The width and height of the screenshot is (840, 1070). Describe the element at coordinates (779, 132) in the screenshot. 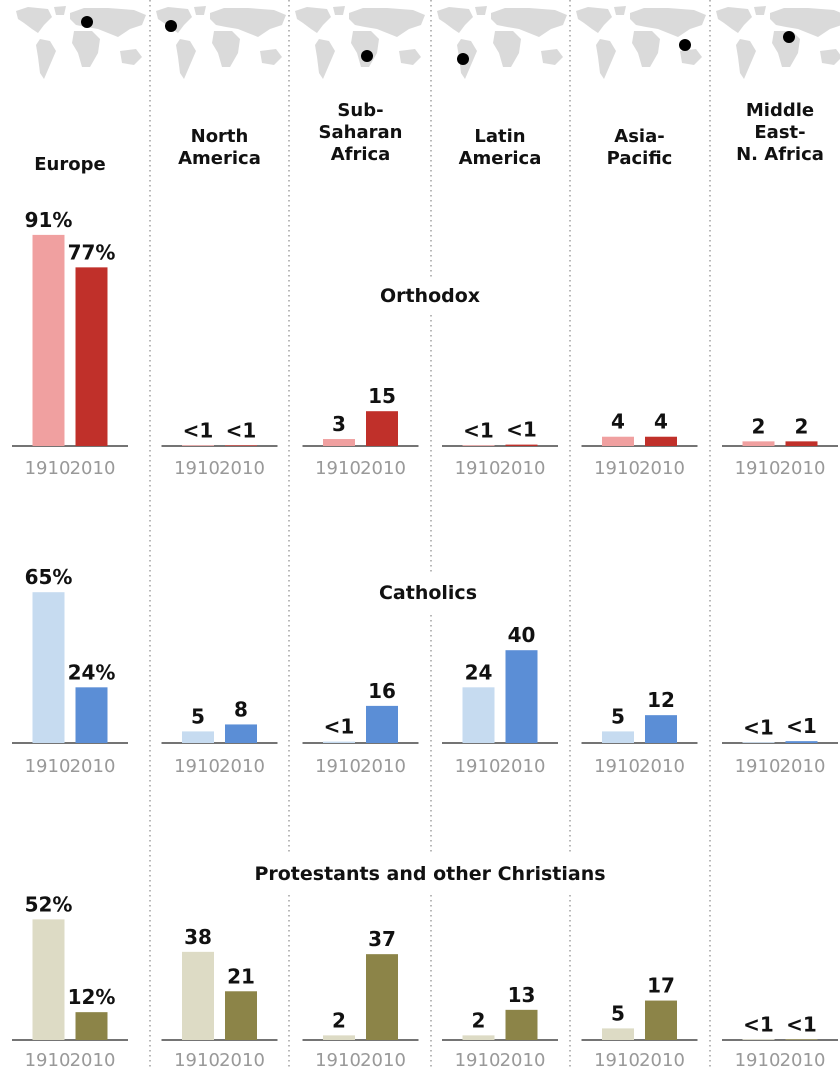

I see `region-label-middle-east-n-africa: East-` at that location.